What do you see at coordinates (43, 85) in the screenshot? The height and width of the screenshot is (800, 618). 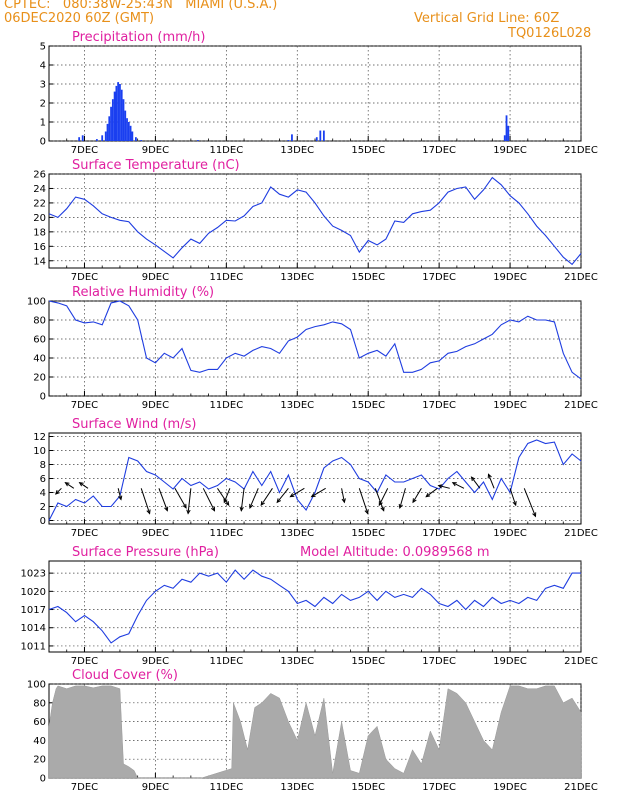 I see `precip-ytick-label: 3` at bounding box center [43, 85].